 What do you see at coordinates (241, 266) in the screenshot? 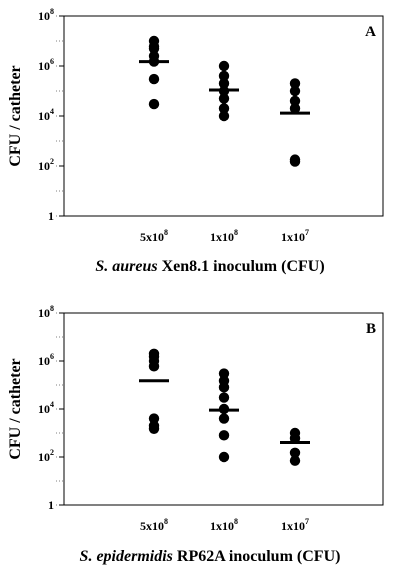
I see `x-axis-label-rest: Xen8.1 inoculum (CFU)` at bounding box center [241, 266].